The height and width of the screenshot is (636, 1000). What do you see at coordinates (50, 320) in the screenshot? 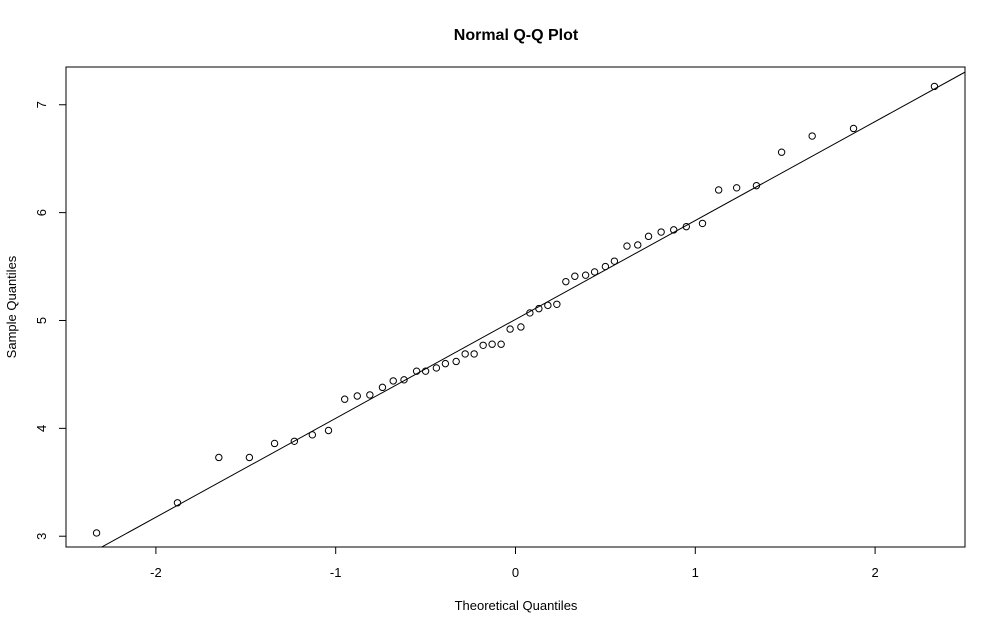
I see `y-axis: 3 4 5 6 7` at bounding box center [50, 320].